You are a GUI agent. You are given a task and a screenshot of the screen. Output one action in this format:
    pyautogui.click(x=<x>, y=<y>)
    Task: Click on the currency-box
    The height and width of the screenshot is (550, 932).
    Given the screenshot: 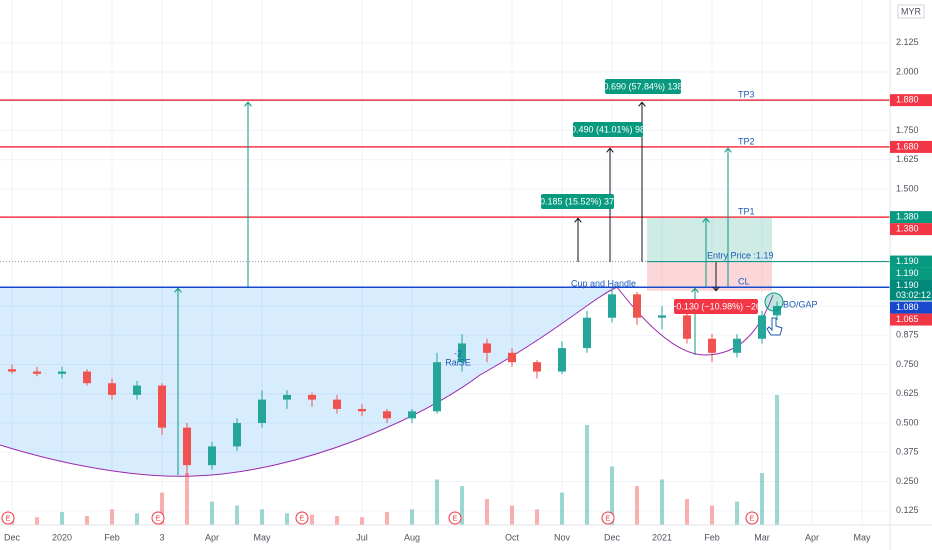 What is the action you would take?
    pyautogui.click(x=911, y=11)
    